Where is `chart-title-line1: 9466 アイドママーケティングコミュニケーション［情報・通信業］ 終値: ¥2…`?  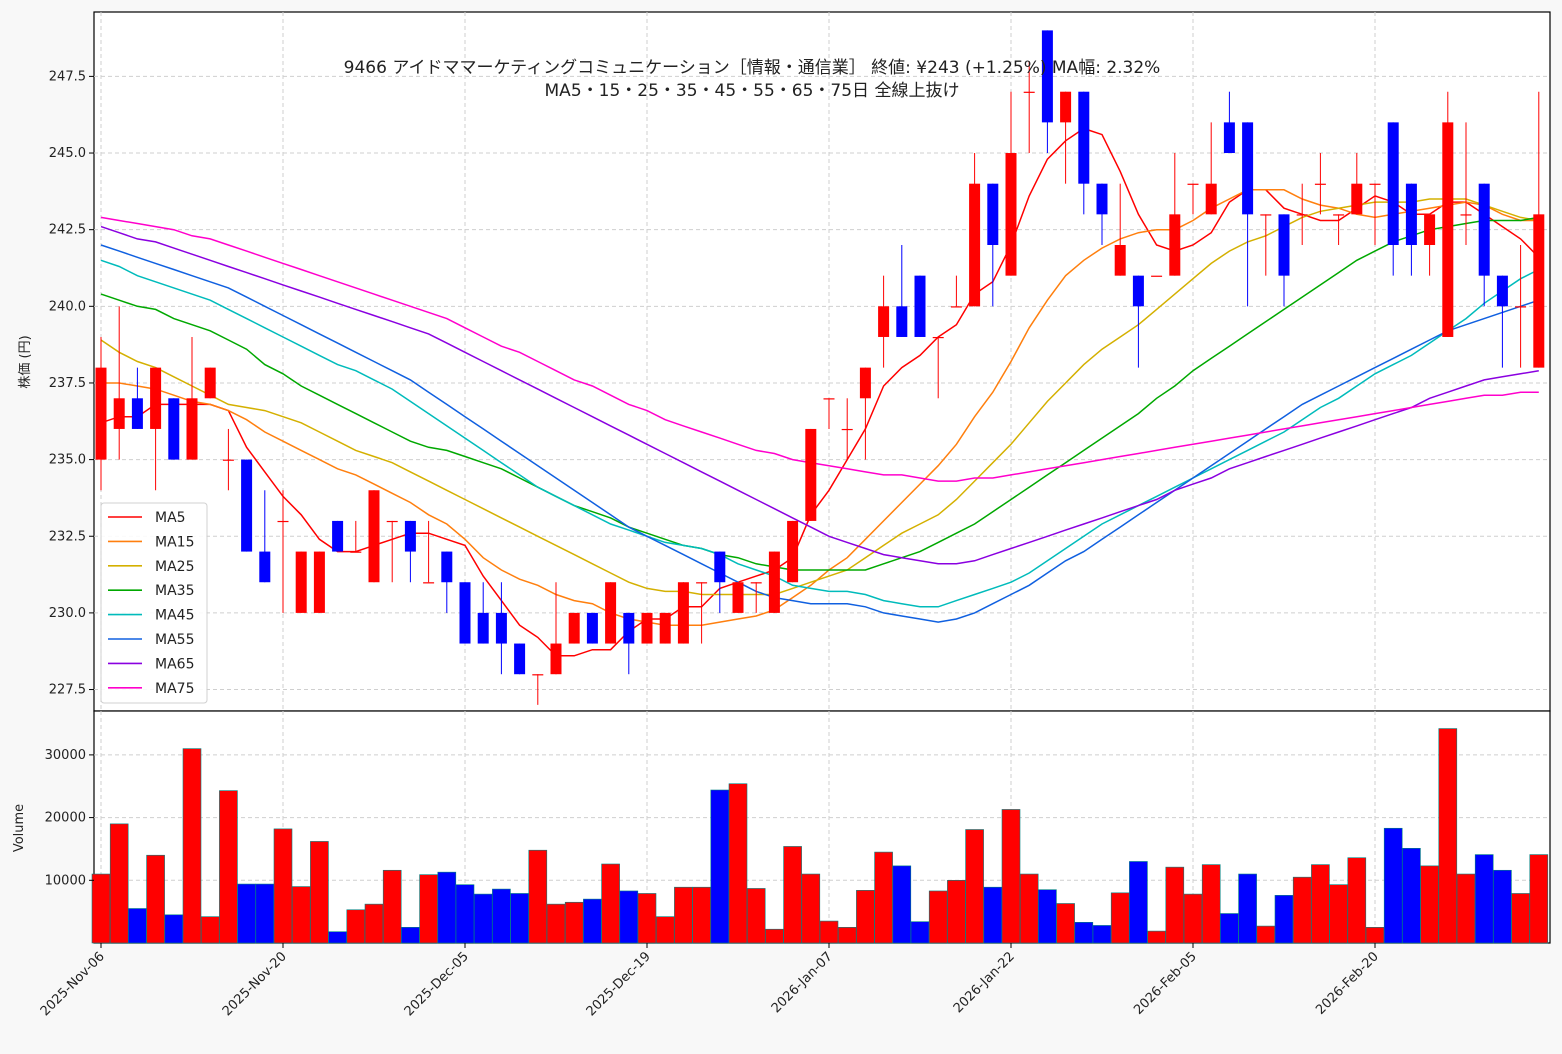 chart-title-line1: 9466 アイドママーケティングコミュニケーション［情報・通信業］ 終値: ¥2… is located at coordinates (752, 68).